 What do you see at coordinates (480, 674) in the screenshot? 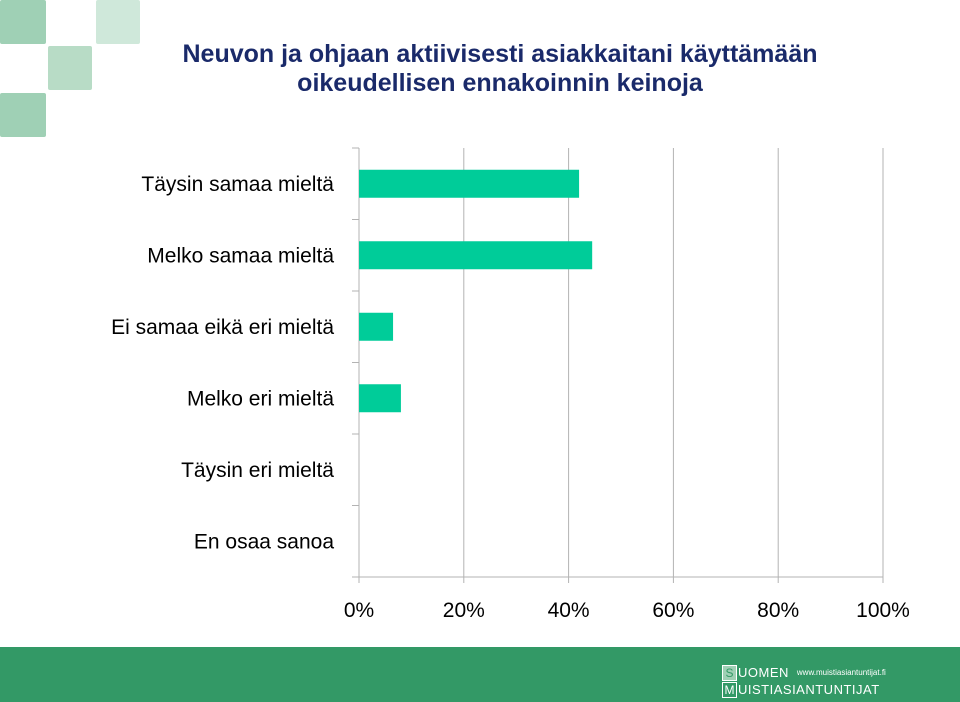
I see `footer-bar` at bounding box center [480, 674].